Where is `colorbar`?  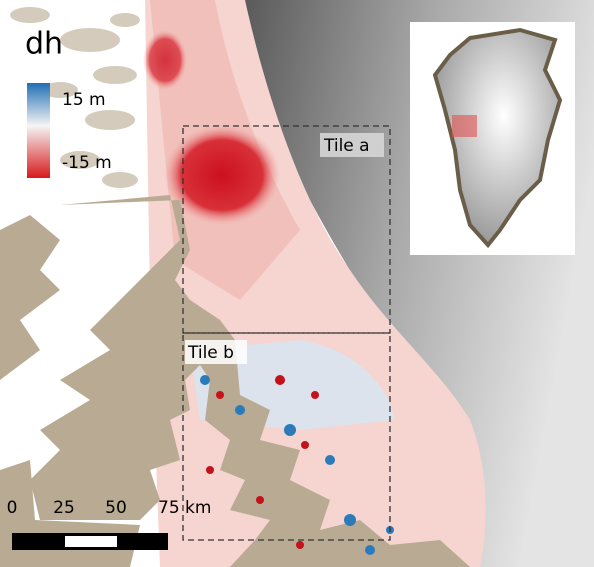
colorbar is located at coordinates (38, 130).